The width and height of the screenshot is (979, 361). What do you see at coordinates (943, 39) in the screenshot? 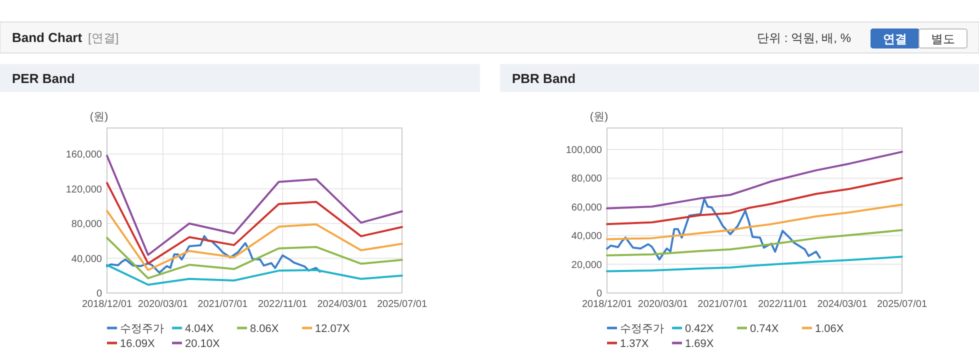
I see `text: 별도` at bounding box center [943, 39].